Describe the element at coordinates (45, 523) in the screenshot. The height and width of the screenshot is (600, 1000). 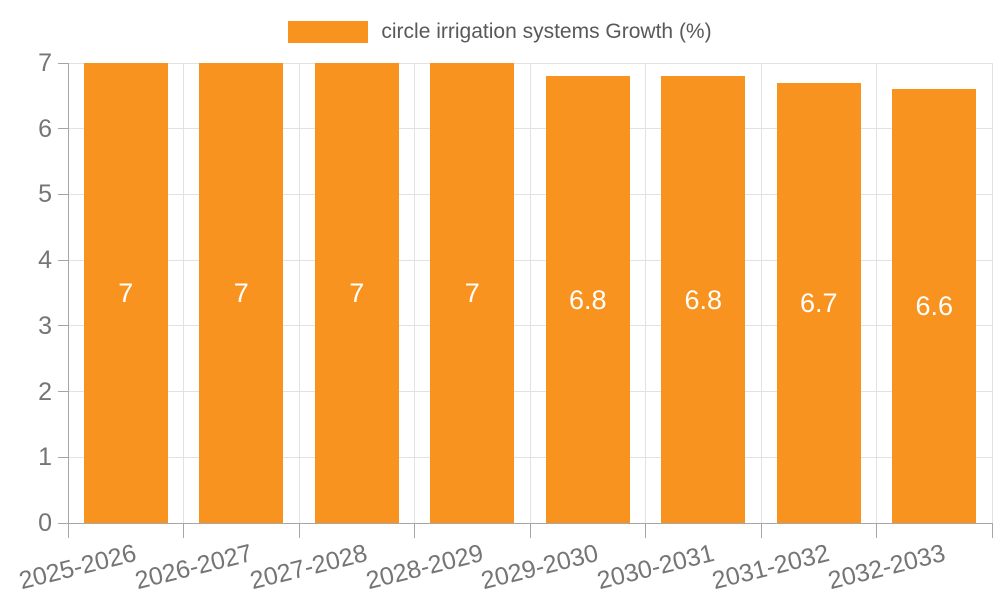
I see `y-axis-tick-label: 0` at that location.